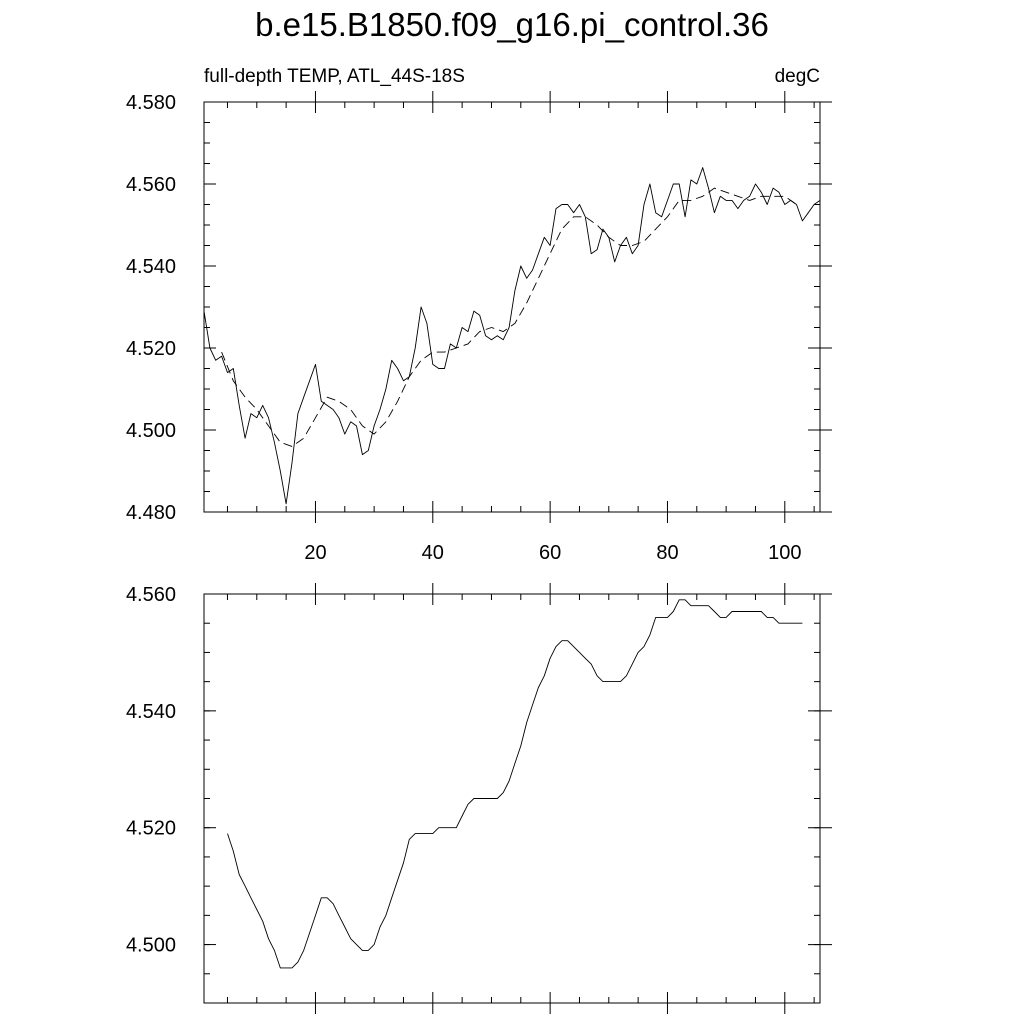 The image size is (1024, 1024). What do you see at coordinates (667, 553) in the screenshot?
I see `x-tick-label: 80` at bounding box center [667, 553].